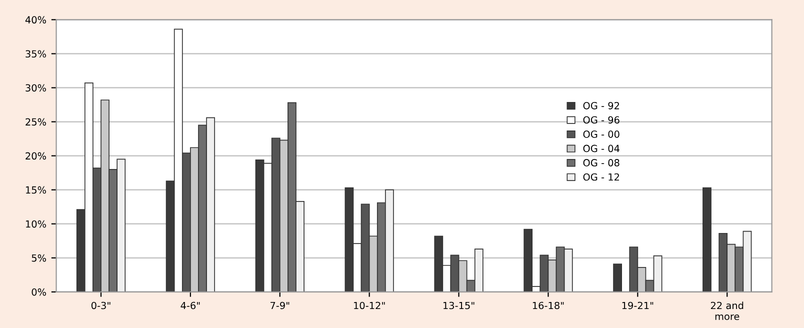 Image resolution: width=804 pixels, height=328 pixels. Describe the element at coordinates (36, 156) in the screenshot. I see `y-tick-label: 20%` at that location.